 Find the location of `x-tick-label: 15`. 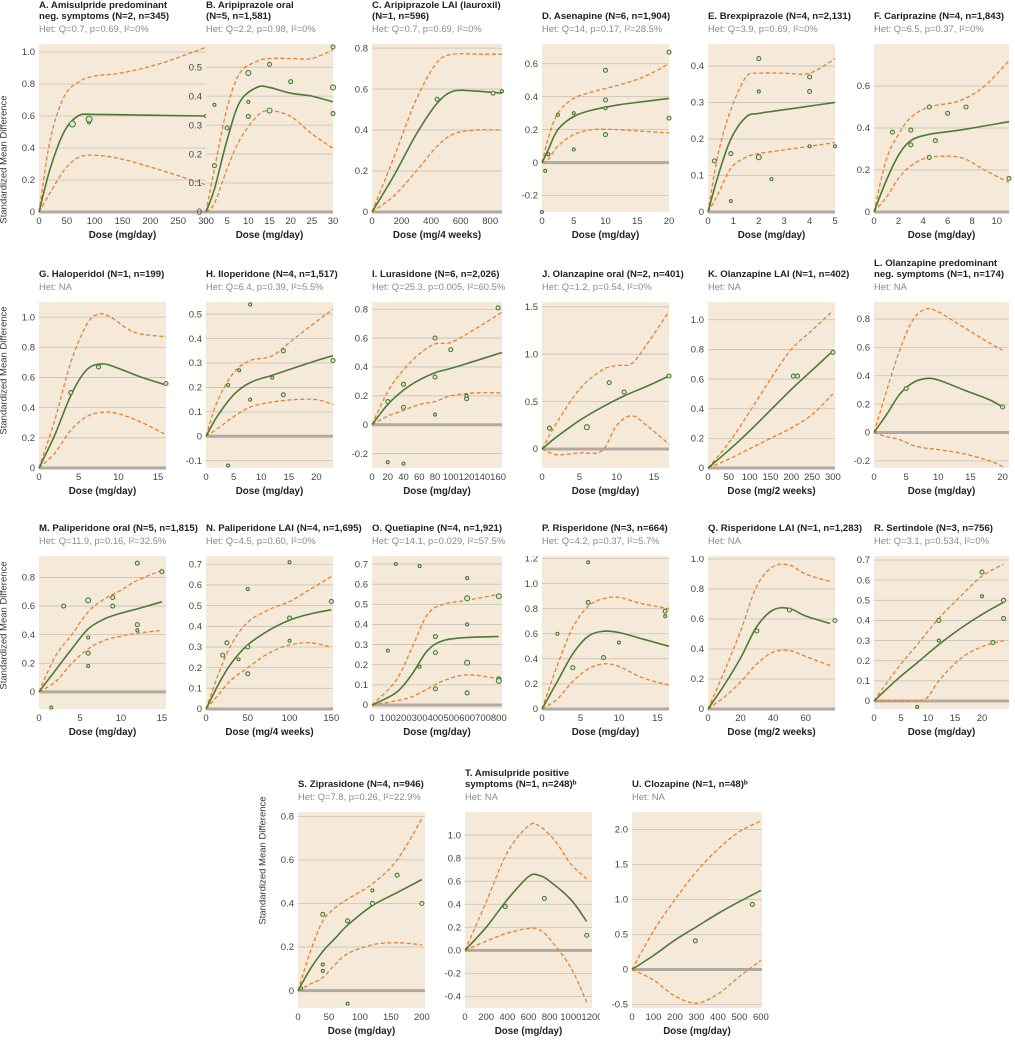

x-tick-label: 15 is located at coordinates (955, 718).